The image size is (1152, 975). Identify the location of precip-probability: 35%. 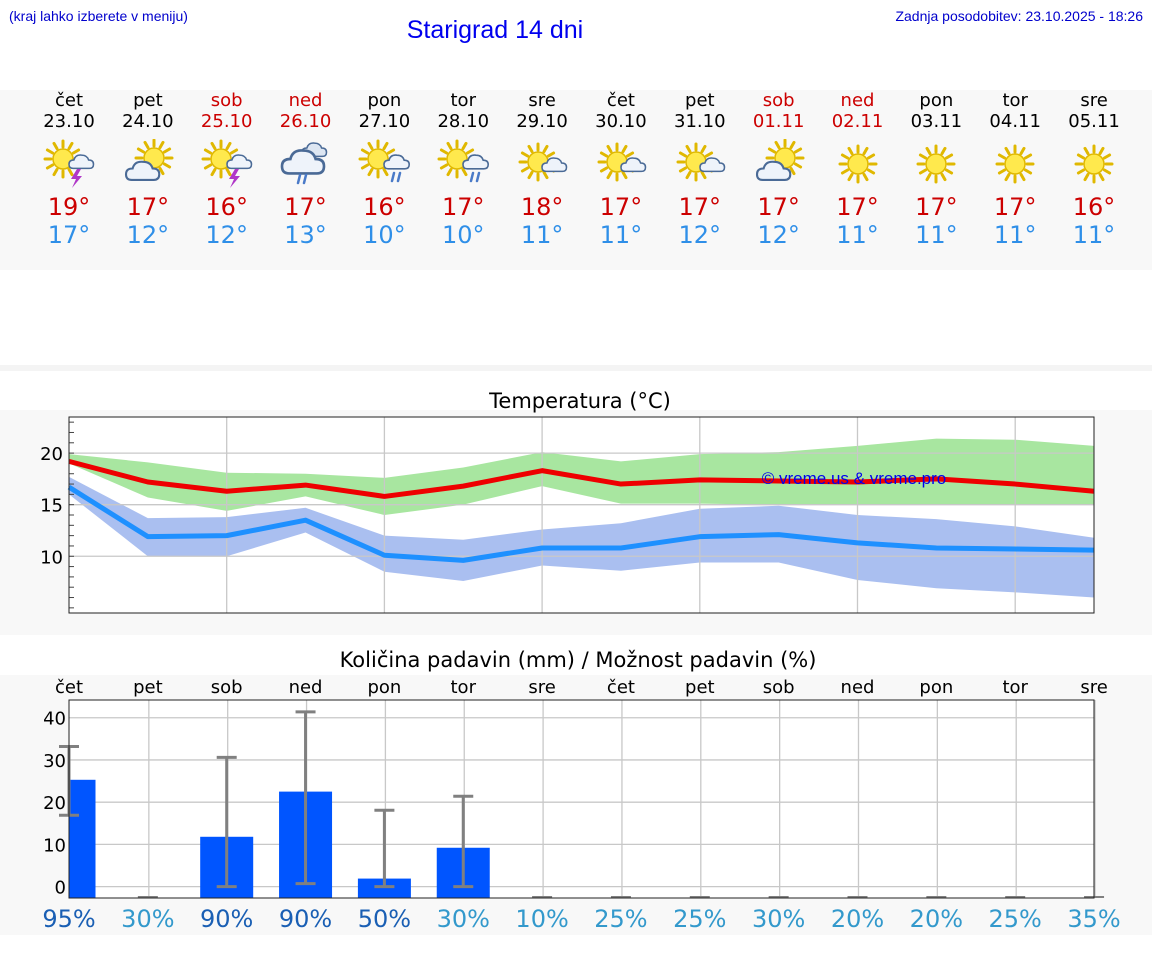
(1093, 919).